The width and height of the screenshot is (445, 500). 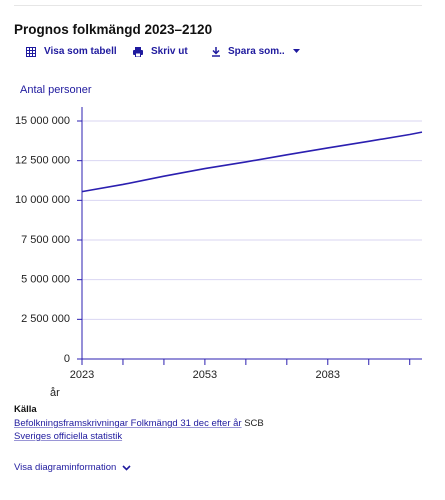 I want to click on official-link: Sveriges officiella statistik, so click(x=68, y=436).